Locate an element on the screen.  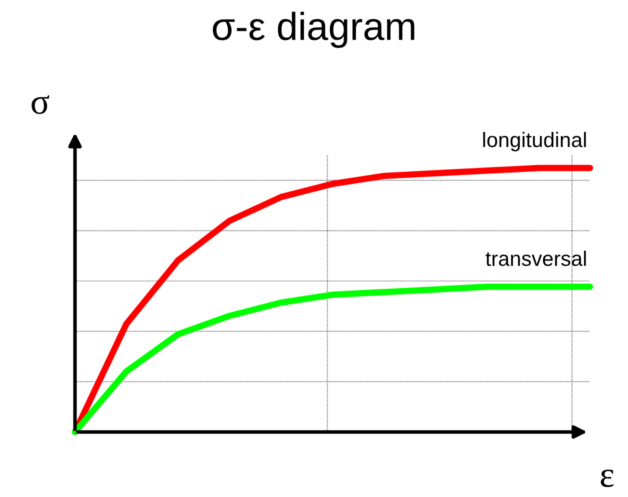
chart-title: σ-ε diagram is located at coordinates (313, 30).